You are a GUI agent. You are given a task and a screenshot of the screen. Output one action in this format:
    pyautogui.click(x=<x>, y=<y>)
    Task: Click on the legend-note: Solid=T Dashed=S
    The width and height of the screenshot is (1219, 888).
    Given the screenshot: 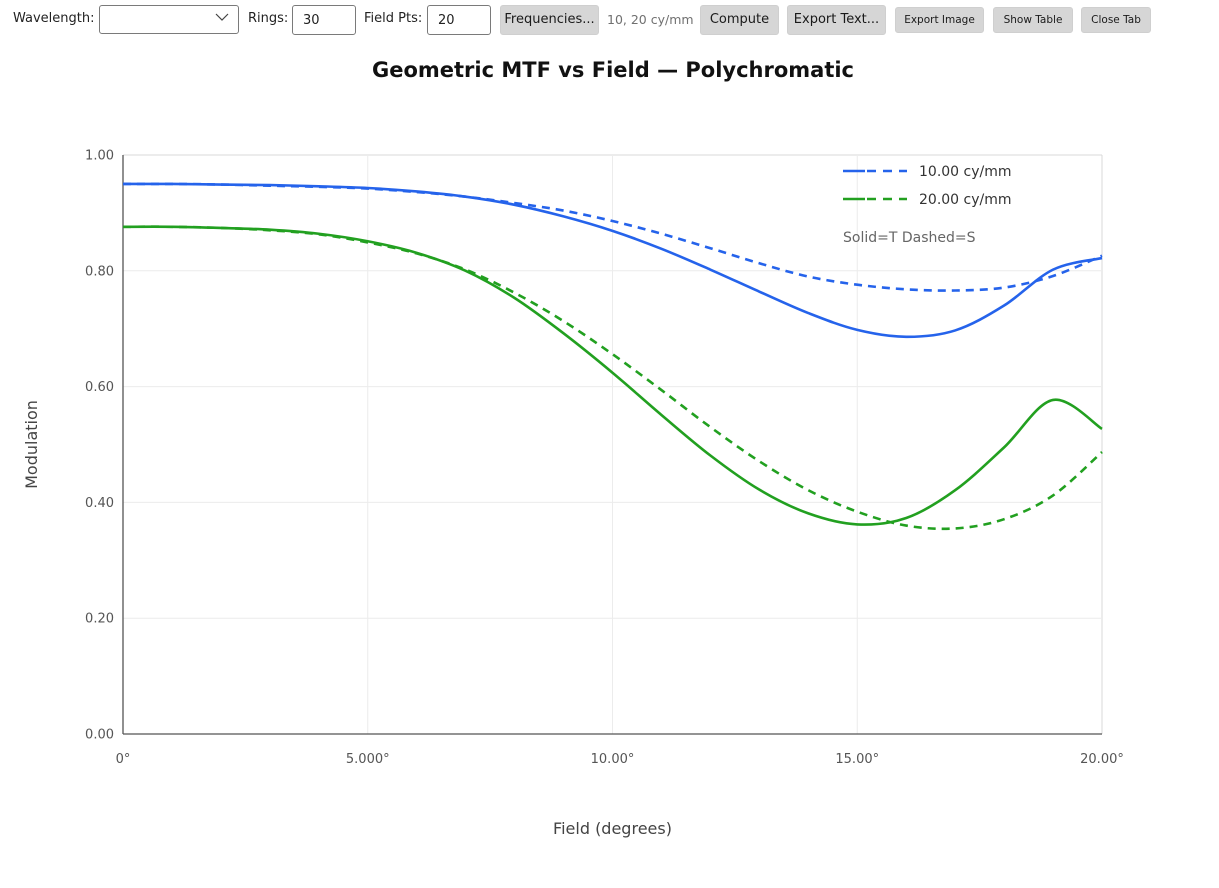 What is the action you would take?
    pyautogui.click(x=909, y=238)
    